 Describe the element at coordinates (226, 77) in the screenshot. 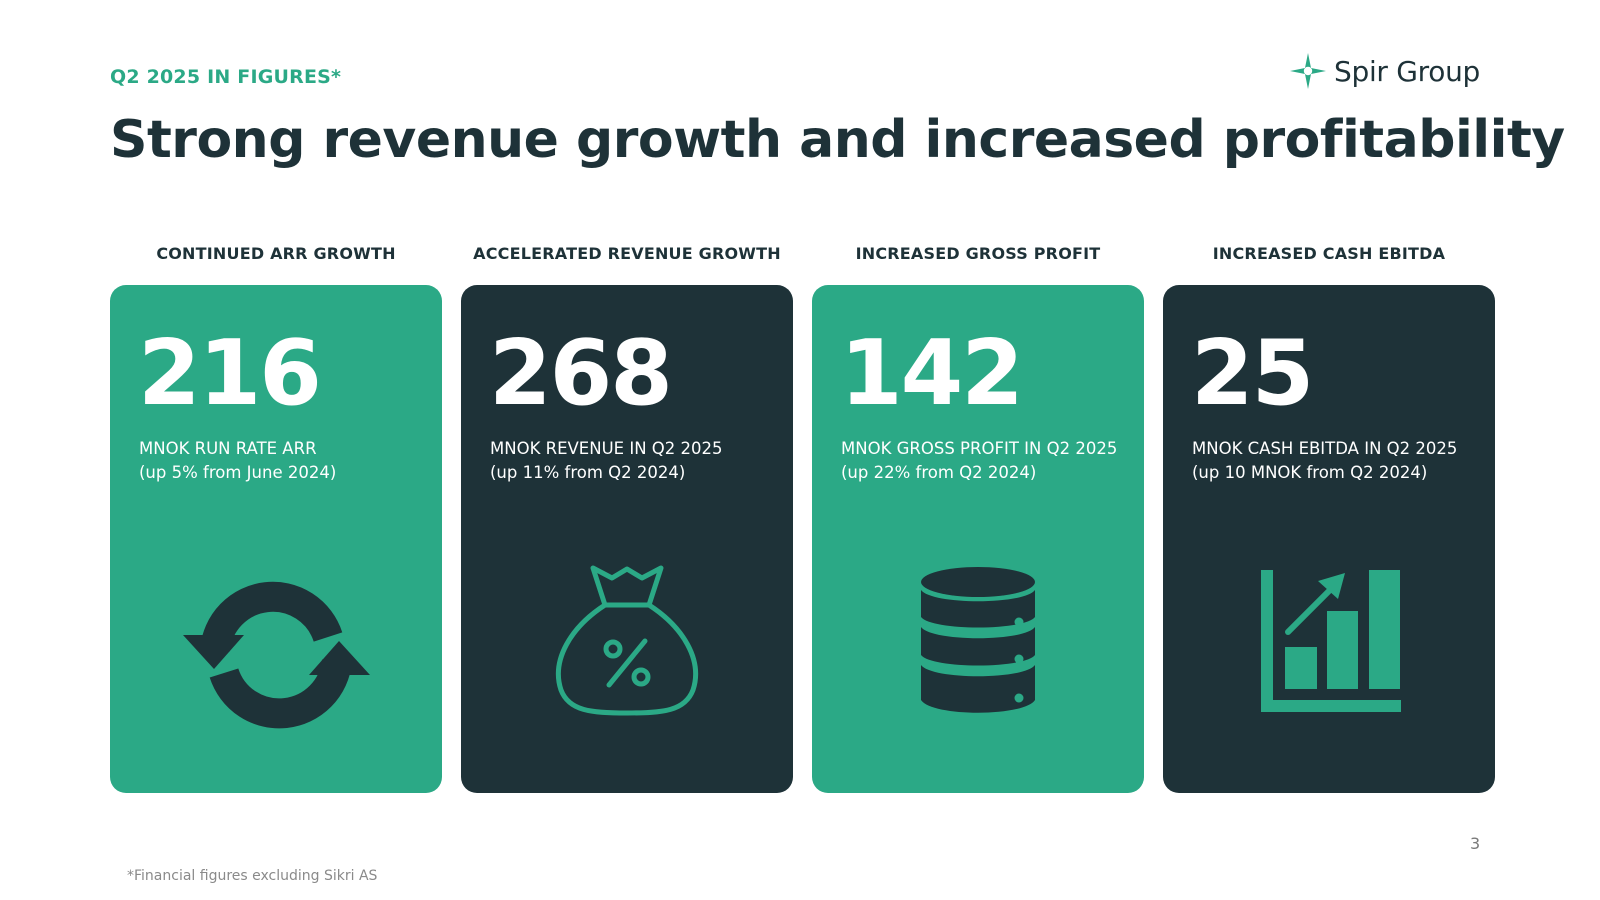

I see `section-eyebrow: Q2 2025 IN FIGURES*` at that location.